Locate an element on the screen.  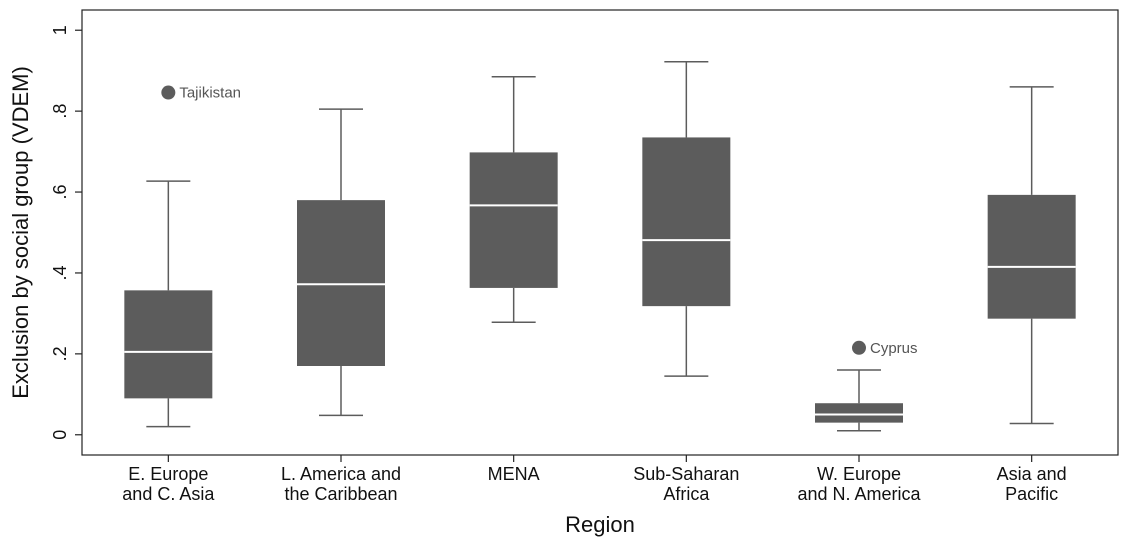
x-category-label: and N. America is located at coordinates (859, 494).